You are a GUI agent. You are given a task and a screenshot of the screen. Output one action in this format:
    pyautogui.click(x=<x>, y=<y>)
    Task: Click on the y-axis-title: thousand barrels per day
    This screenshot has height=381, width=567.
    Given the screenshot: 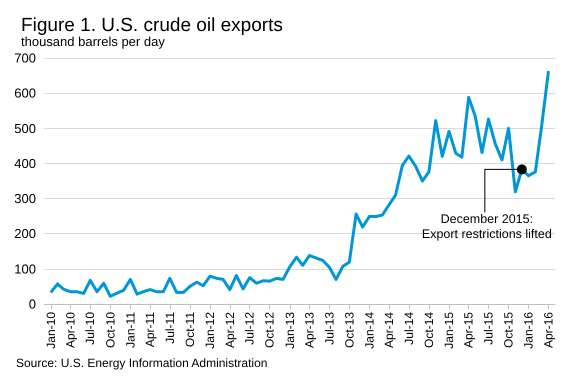 What is the action you would take?
    pyautogui.click(x=93, y=41)
    